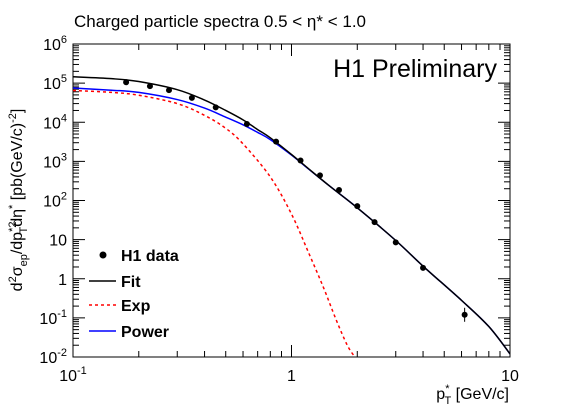  What do you see at coordinates (73, 375) in the screenshot?
I see `x-tick-label: 10-1` at bounding box center [73, 375].